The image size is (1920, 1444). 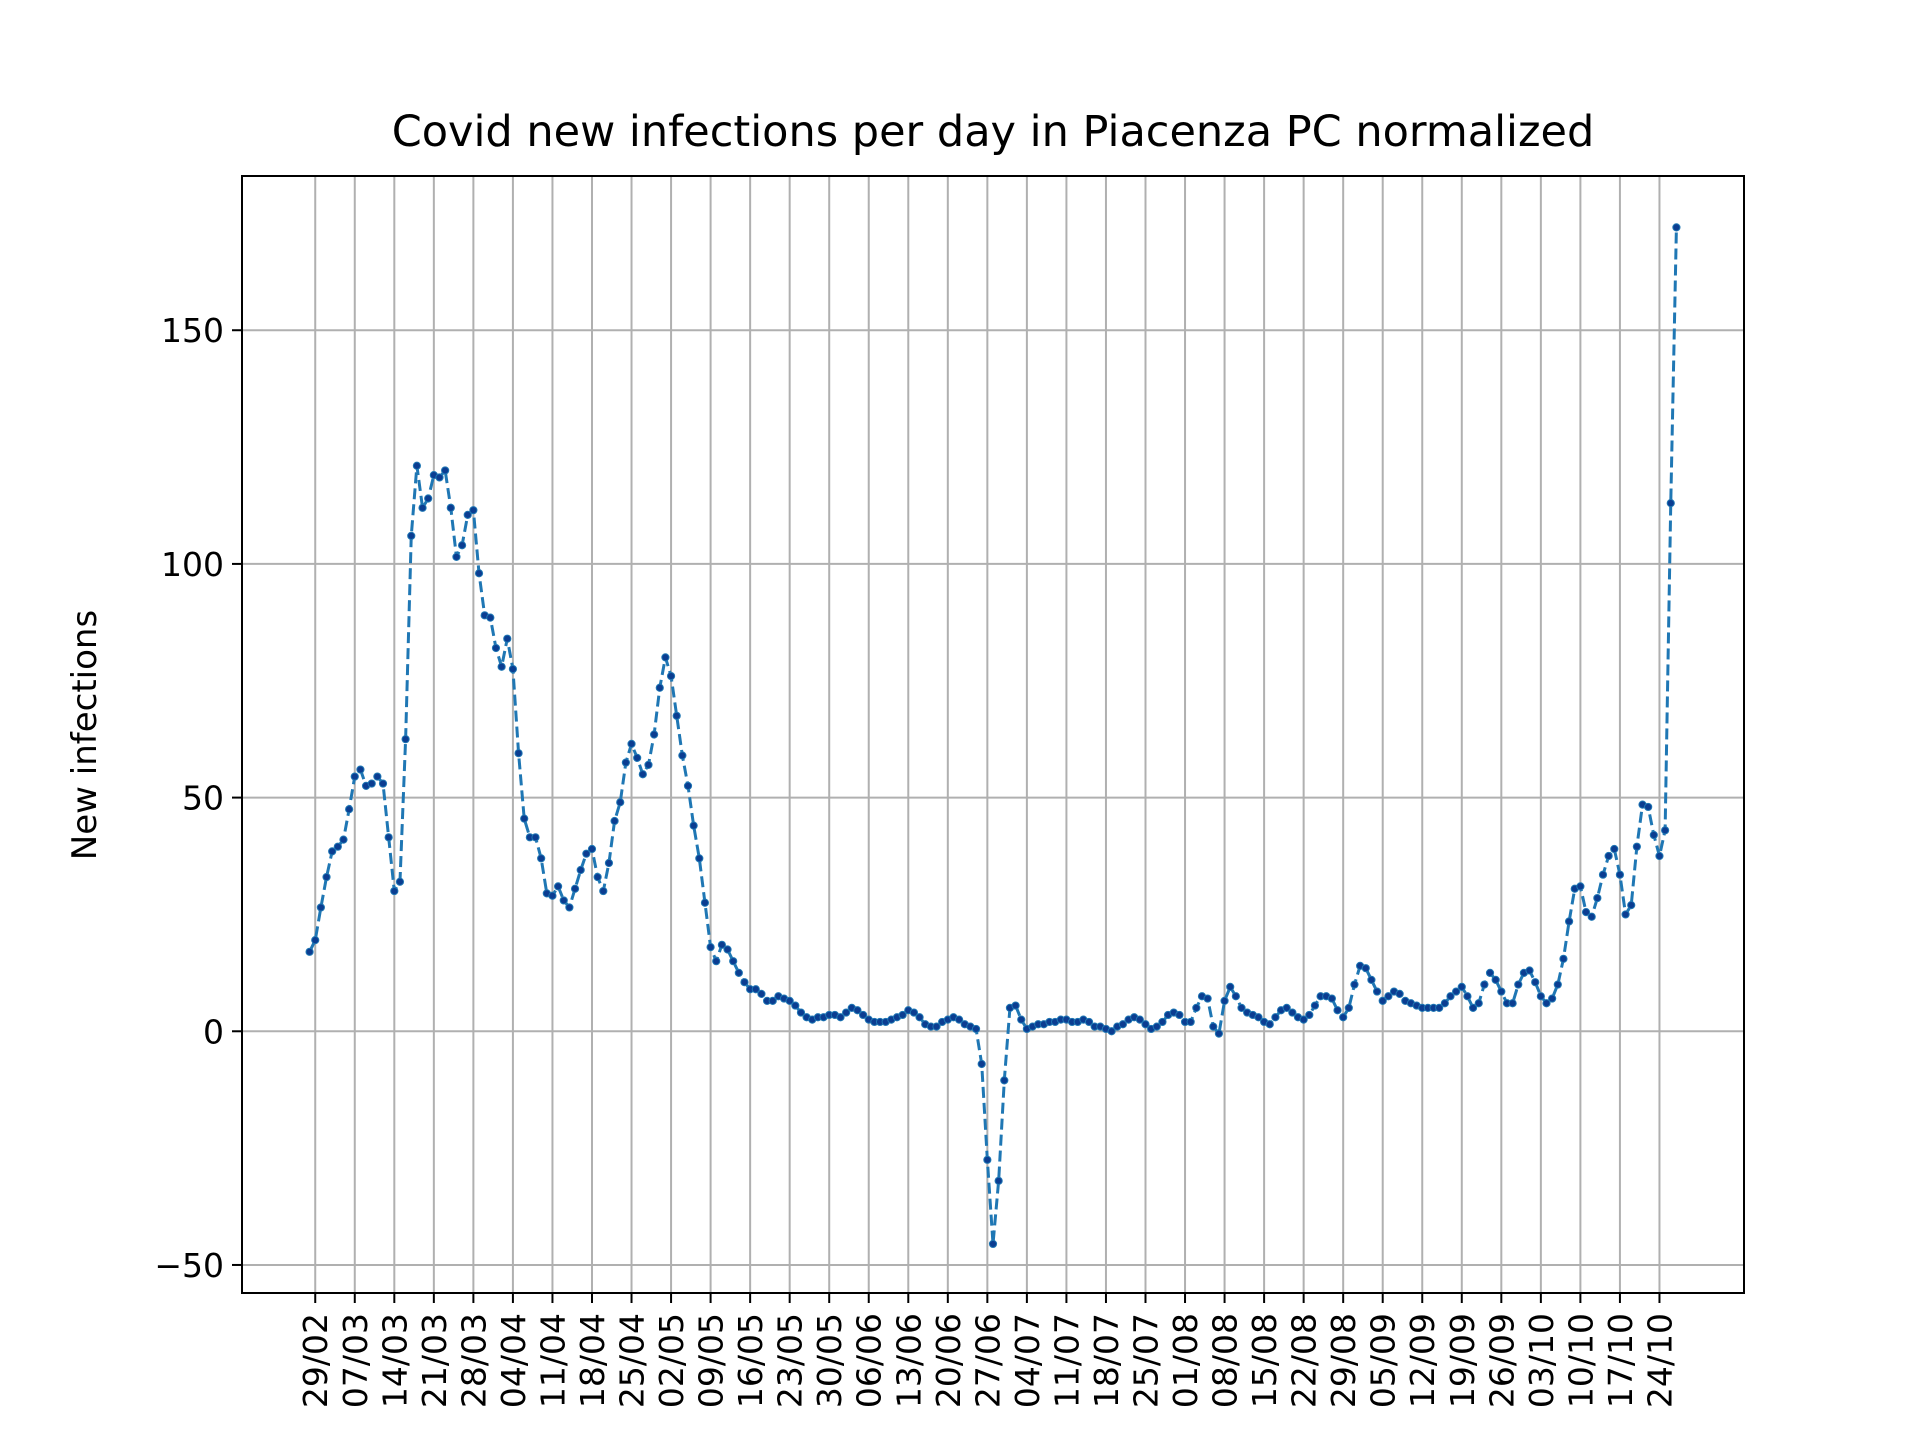 I want to click on x-tick-label: 06/06, so click(x=869, y=1360).